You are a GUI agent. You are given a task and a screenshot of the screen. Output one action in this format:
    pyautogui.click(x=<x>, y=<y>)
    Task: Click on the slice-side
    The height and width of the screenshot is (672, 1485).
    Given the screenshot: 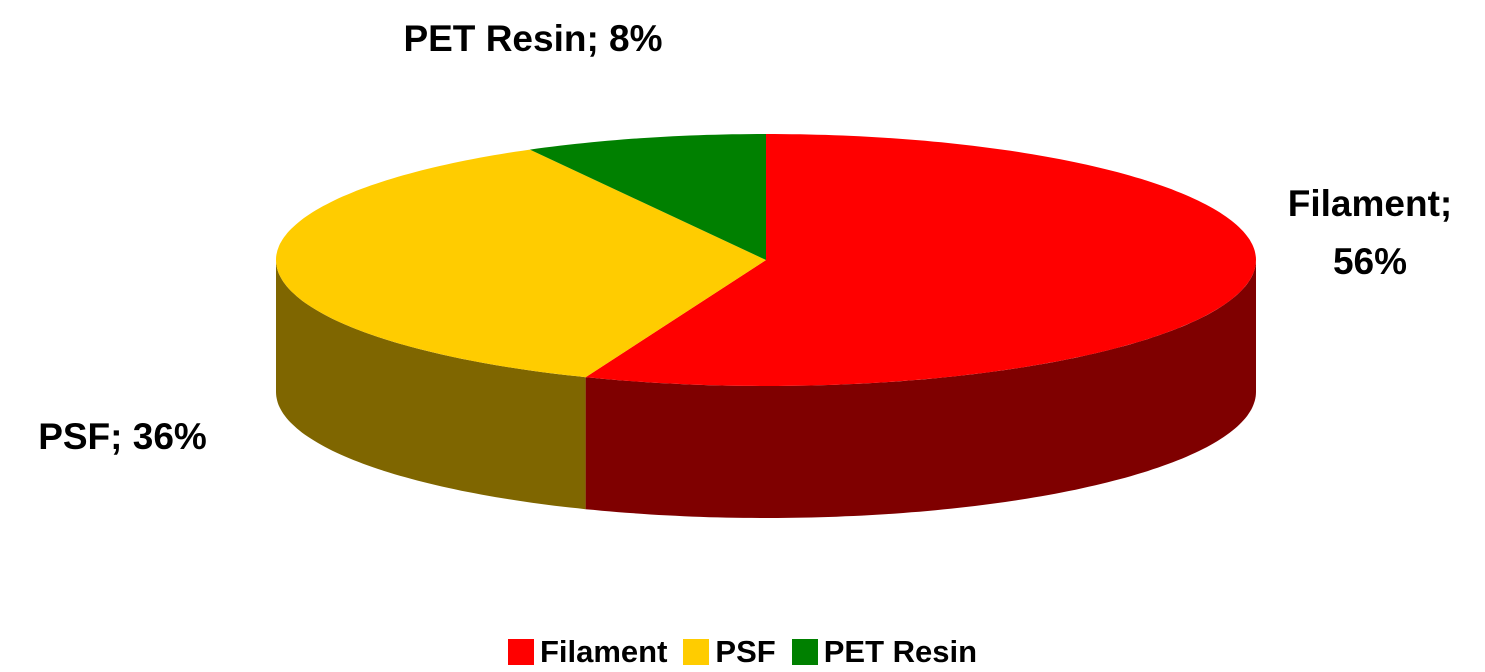 What is the action you would take?
    pyautogui.click(x=431, y=385)
    